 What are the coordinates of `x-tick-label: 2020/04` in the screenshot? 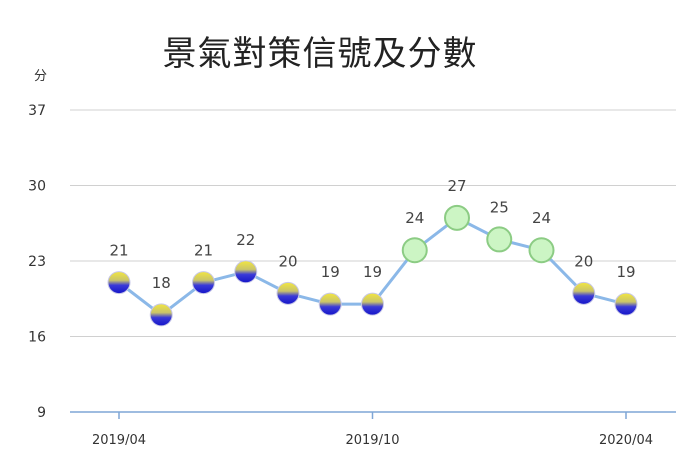 It's located at (626, 440).